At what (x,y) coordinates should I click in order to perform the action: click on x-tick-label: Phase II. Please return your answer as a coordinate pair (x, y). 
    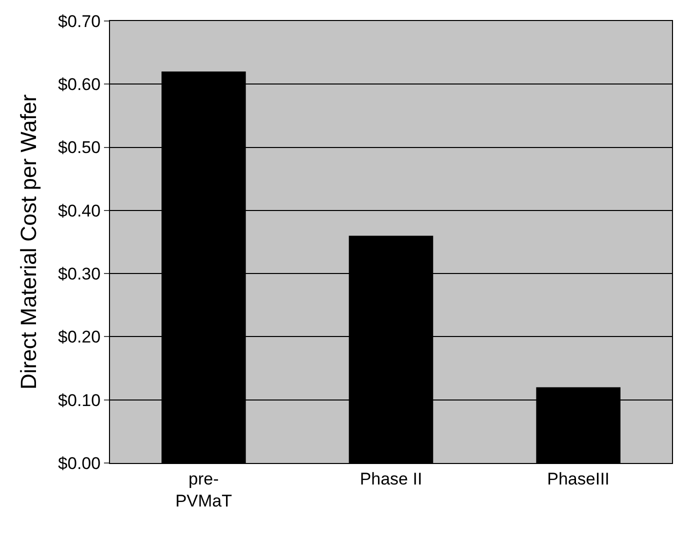
    Looking at the image, I should click on (391, 478).